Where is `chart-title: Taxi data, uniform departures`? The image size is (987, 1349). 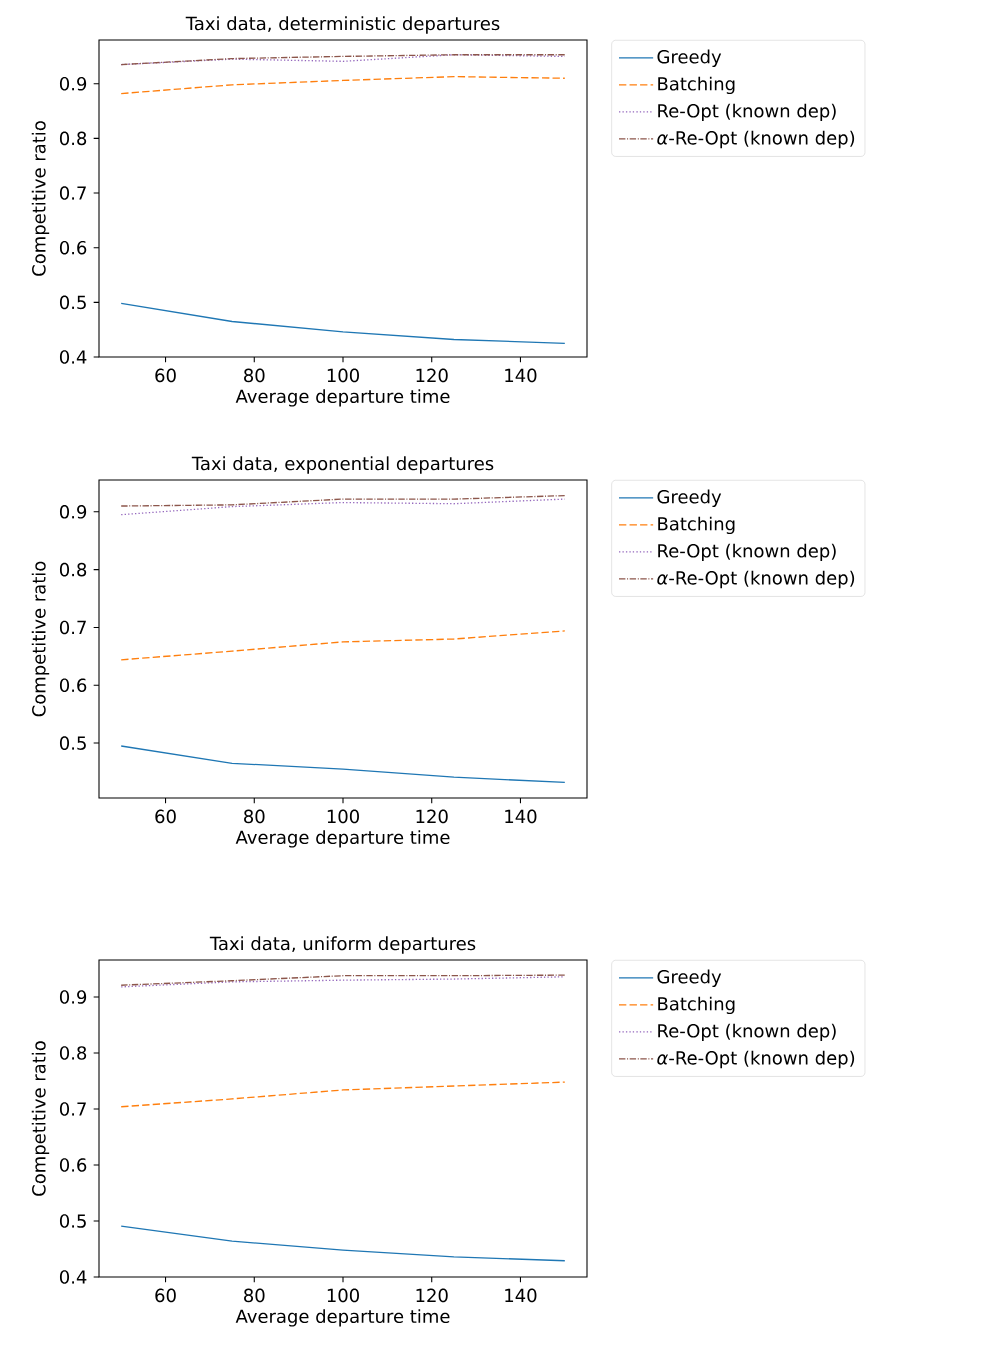 chart-title: Taxi data, uniform departures is located at coordinates (342, 945).